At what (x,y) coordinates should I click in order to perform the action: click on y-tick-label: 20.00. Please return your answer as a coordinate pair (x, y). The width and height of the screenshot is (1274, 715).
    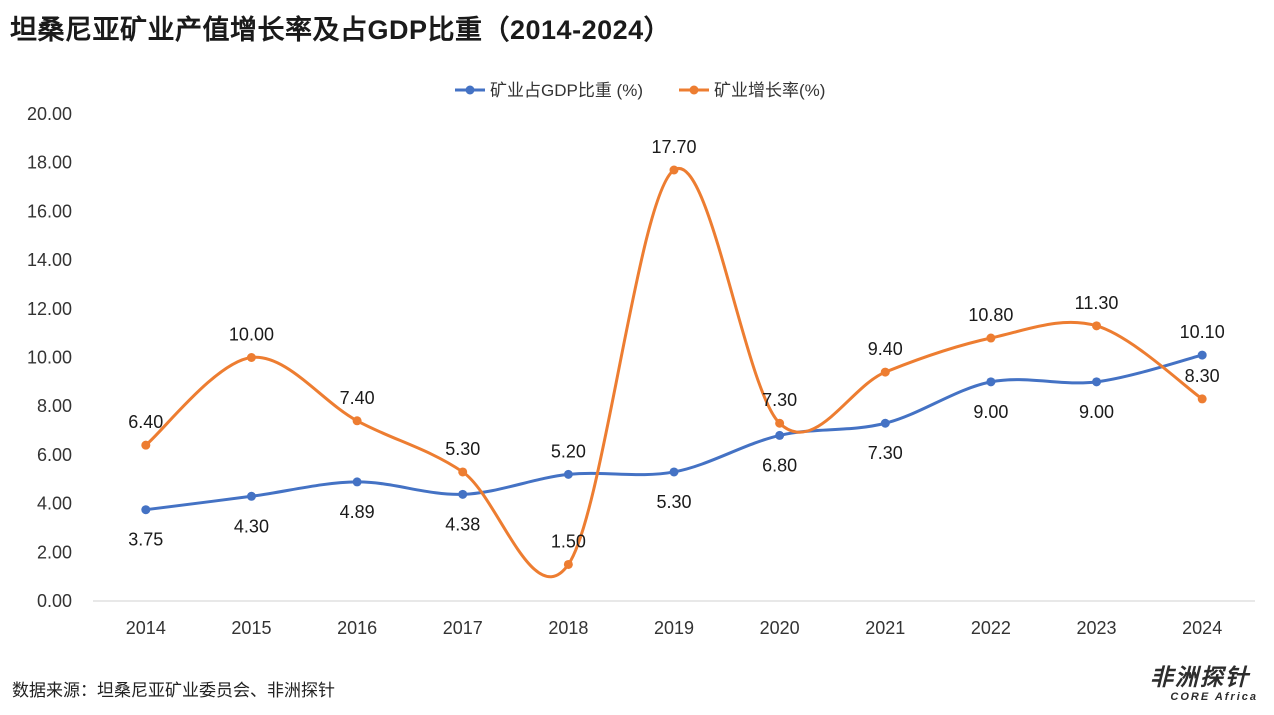
    Looking at the image, I should click on (49, 114).